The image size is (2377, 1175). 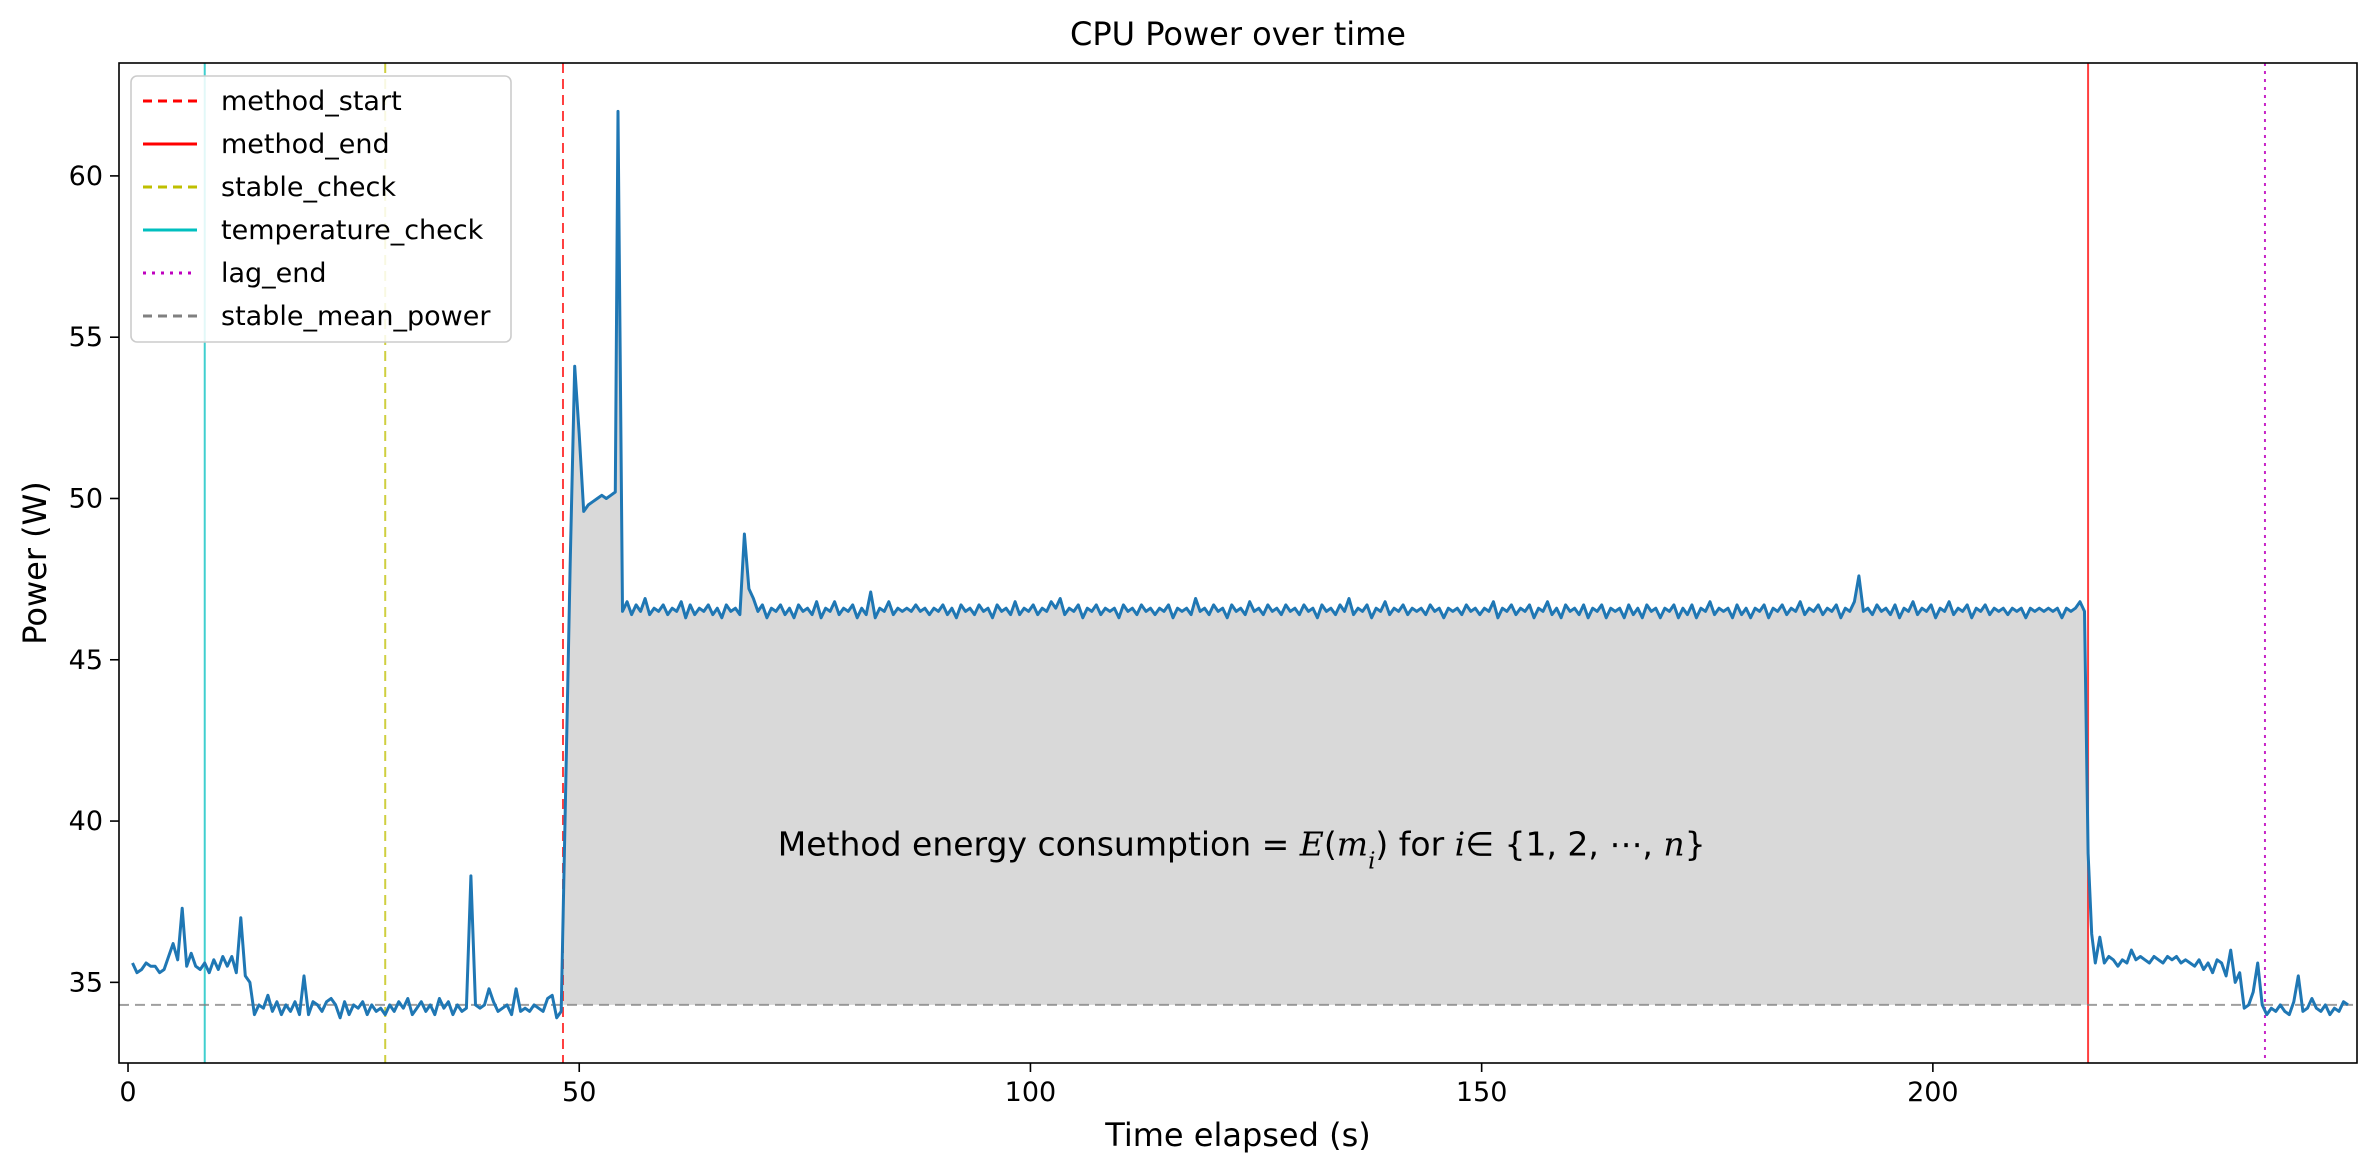 I want to click on annotation-E: E, so click(x=1311, y=844).